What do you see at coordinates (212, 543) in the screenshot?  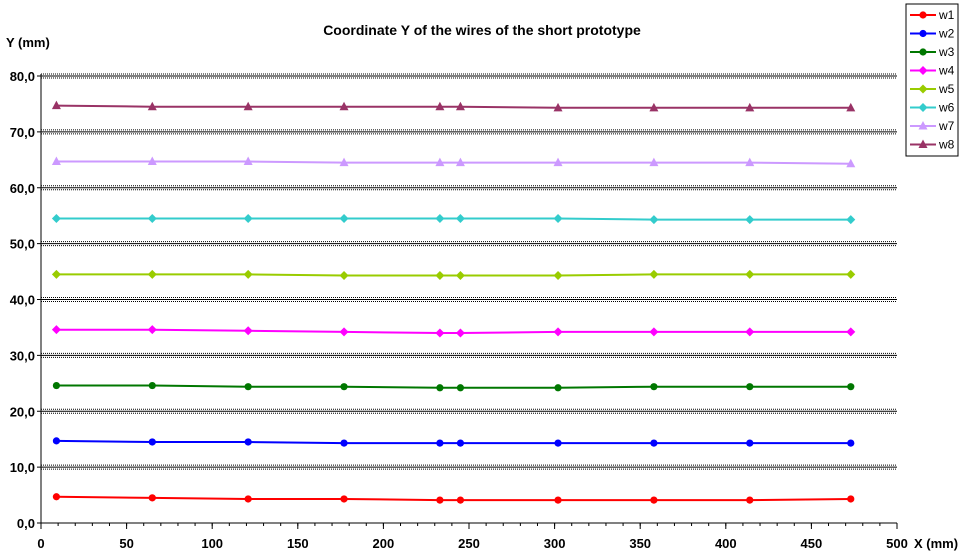 I see `x-tick-label: 100` at bounding box center [212, 543].